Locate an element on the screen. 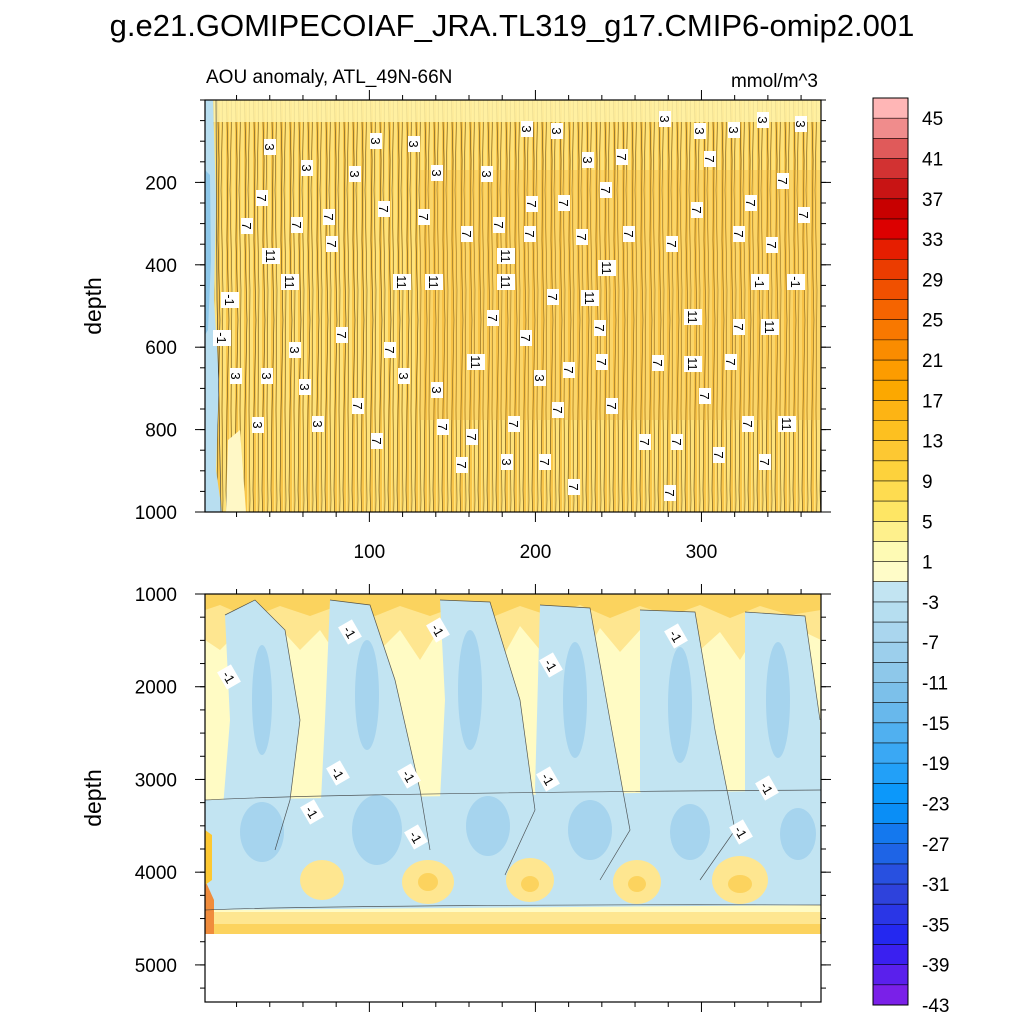 This screenshot has height=1024, width=1024. y-tick-label: 2000 is located at coordinates (156, 688).